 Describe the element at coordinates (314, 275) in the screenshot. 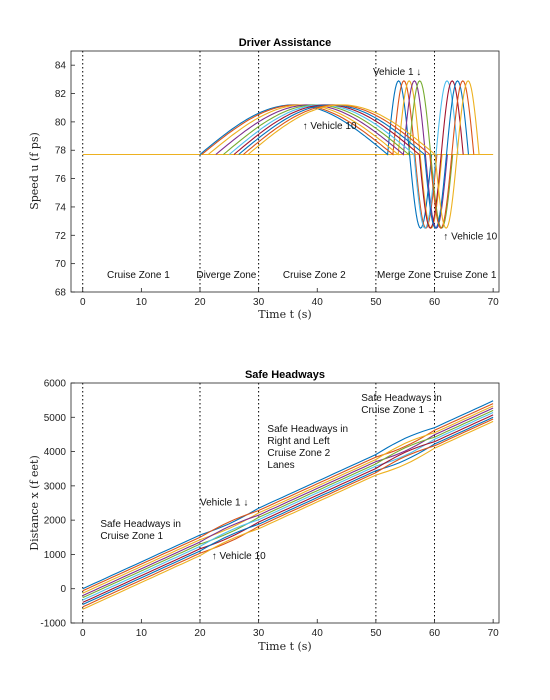

I see `zone-label: Cruise Zone 2` at that location.